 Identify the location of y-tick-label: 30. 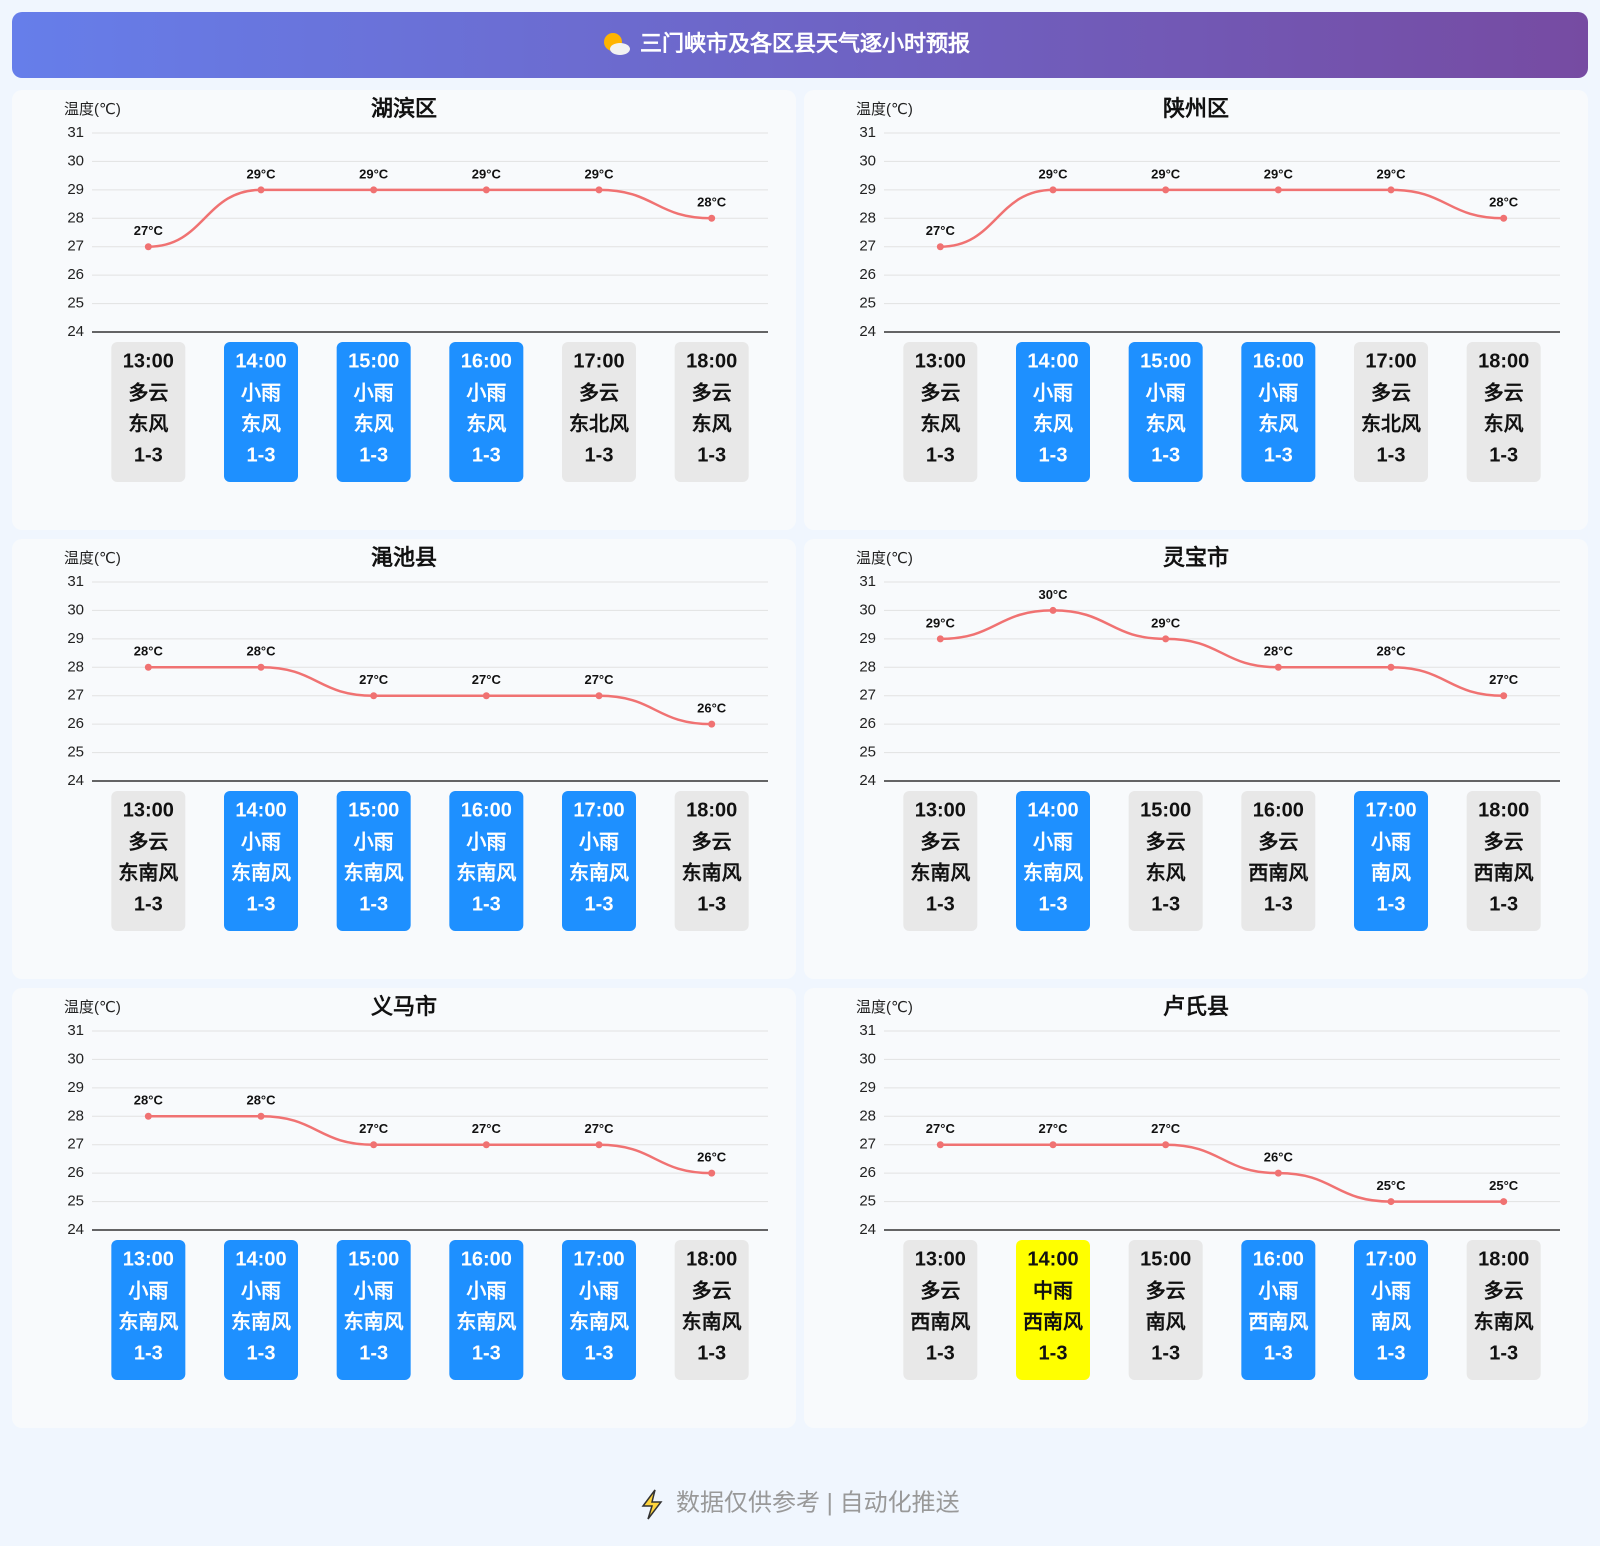
(75, 1058).